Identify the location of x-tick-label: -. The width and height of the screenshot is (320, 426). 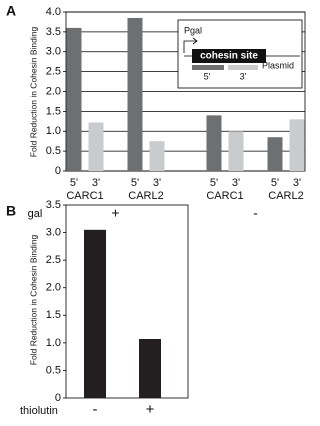
(95, 409).